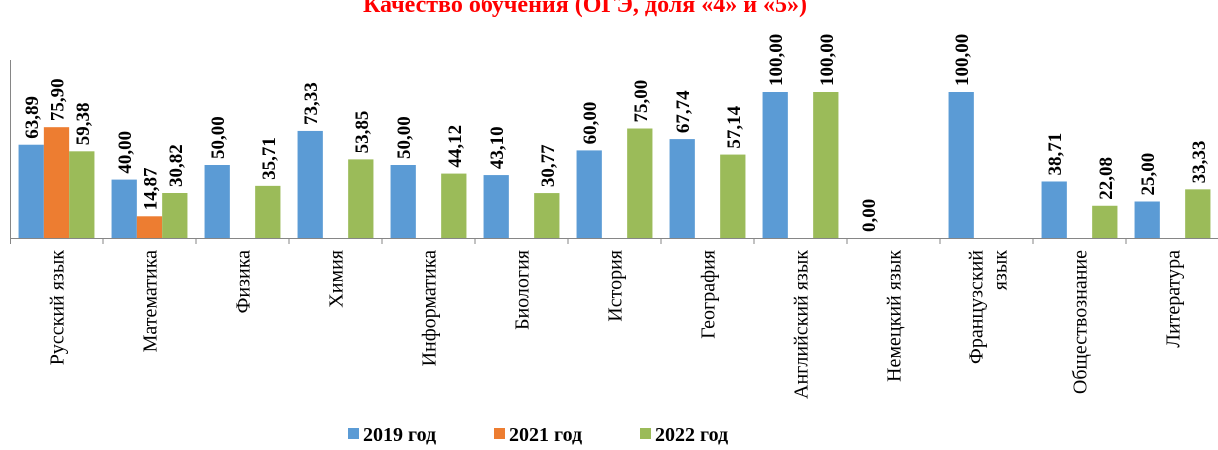 The height and width of the screenshot is (450, 1218). Describe the element at coordinates (1055, 154) in the screenshot. I see `value-label: 38,71` at that location.